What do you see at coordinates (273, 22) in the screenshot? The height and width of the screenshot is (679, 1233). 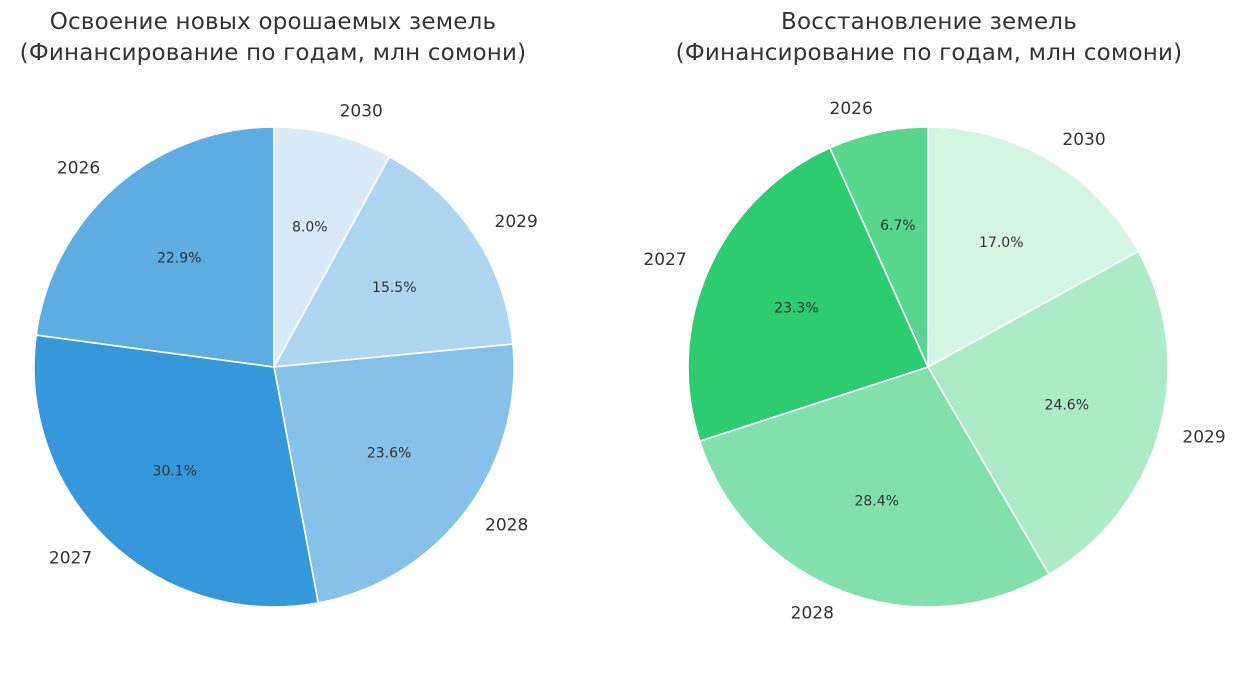 I see `left-chart-title-line1: Освоение новых орошаемых земель` at bounding box center [273, 22].